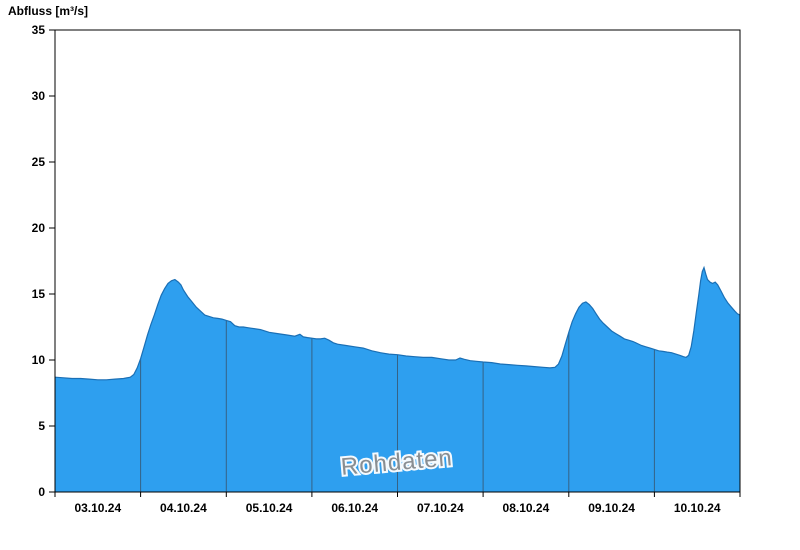 Image resolution: width=800 pixels, height=550 pixels. I want to click on y-tick-label: 20, so click(39, 228).